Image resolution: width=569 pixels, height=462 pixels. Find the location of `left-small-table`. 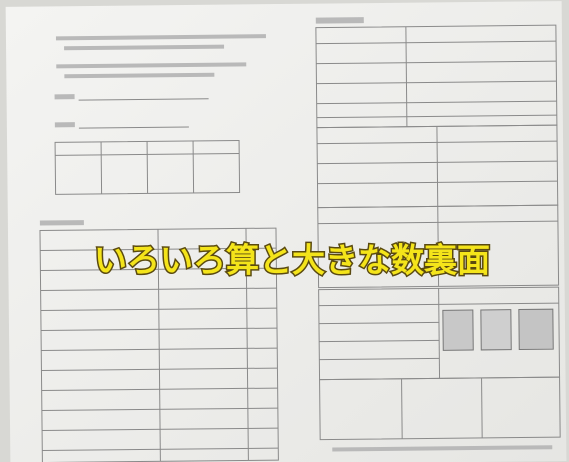

left-small-table is located at coordinates (147, 167).